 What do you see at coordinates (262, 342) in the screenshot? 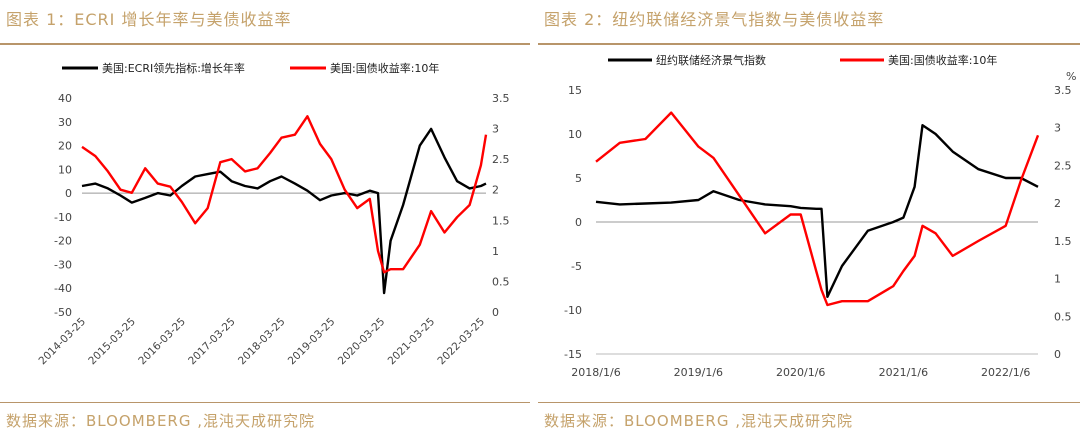
I see `x-tick-label: 2018-03-25` at bounding box center [262, 342].